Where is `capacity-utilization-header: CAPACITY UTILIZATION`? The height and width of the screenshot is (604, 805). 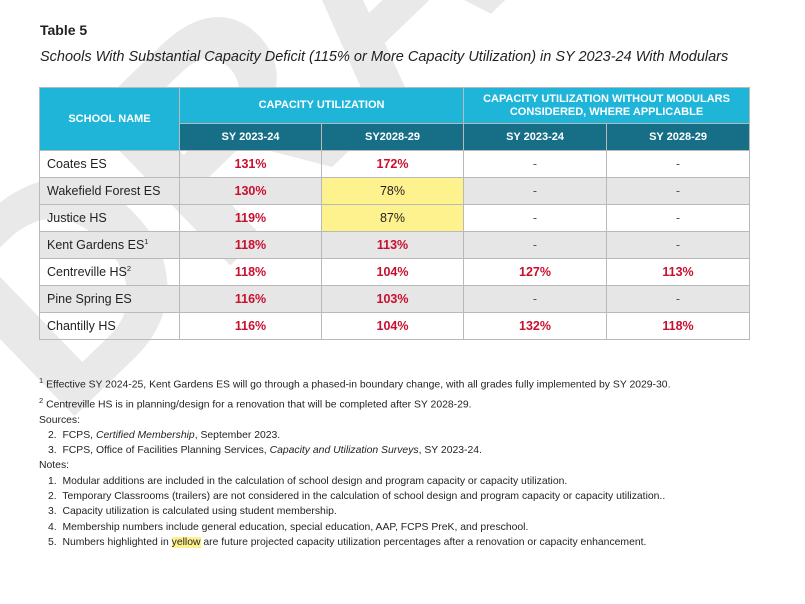 capacity-utilization-header: CAPACITY UTILIZATION is located at coordinates (321, 105).